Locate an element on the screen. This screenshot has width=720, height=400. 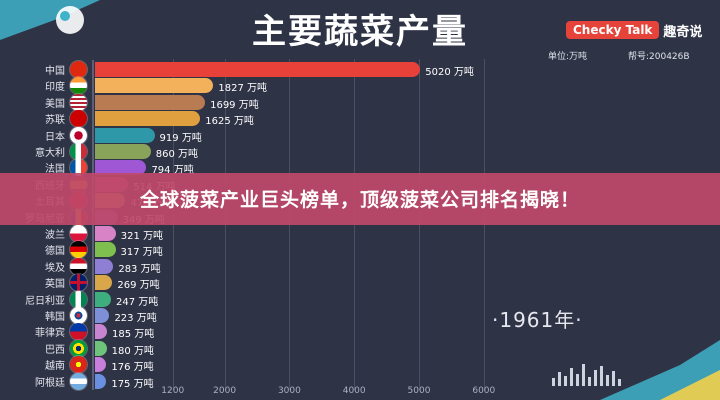
chart-row: 印度 1827 万吨 is located at coordinates (360, 86).